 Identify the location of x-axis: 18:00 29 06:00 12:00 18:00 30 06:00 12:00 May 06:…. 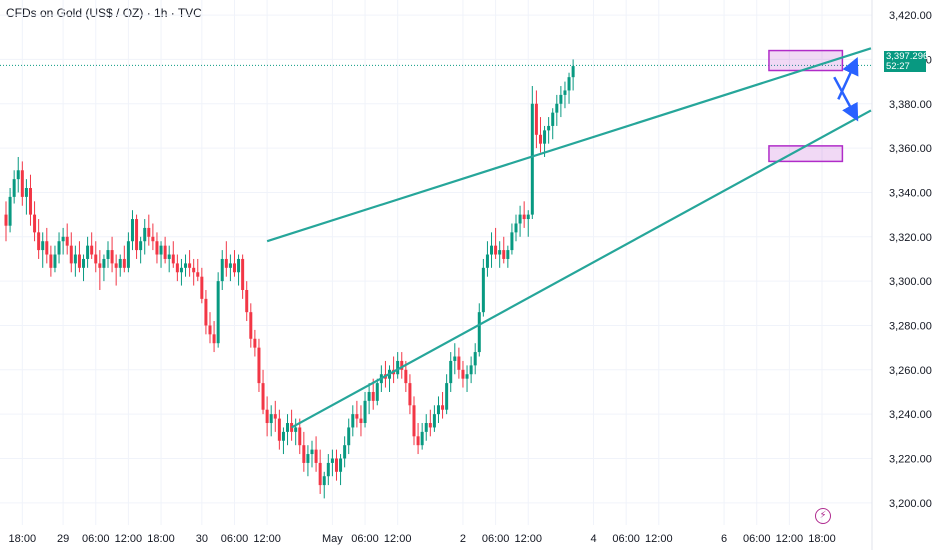
(422, 539).